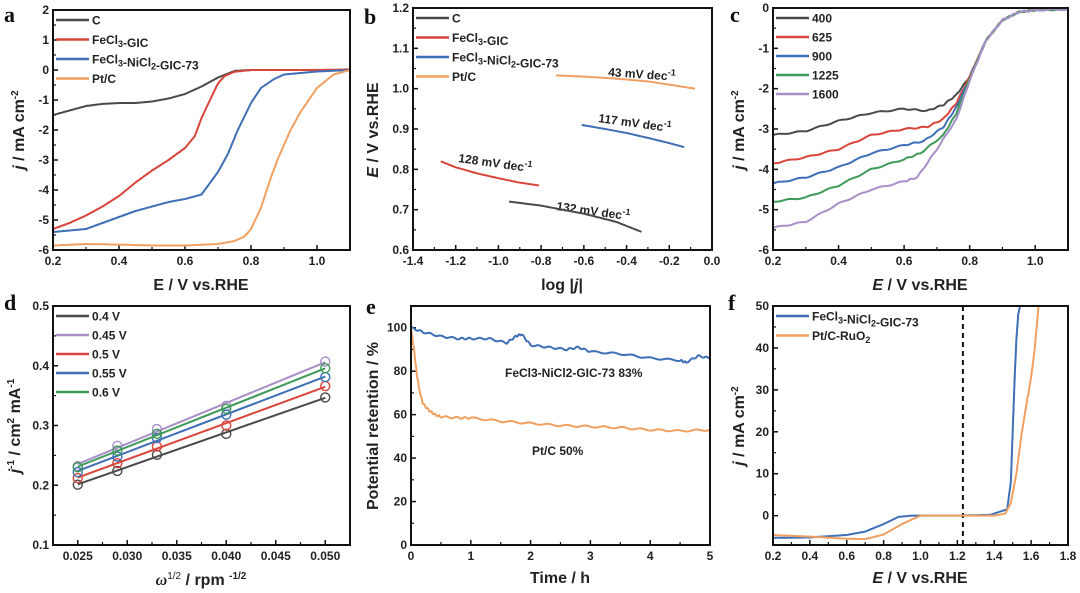  I want to click on x-axis-label-e: Time / h, so click(560, 578).